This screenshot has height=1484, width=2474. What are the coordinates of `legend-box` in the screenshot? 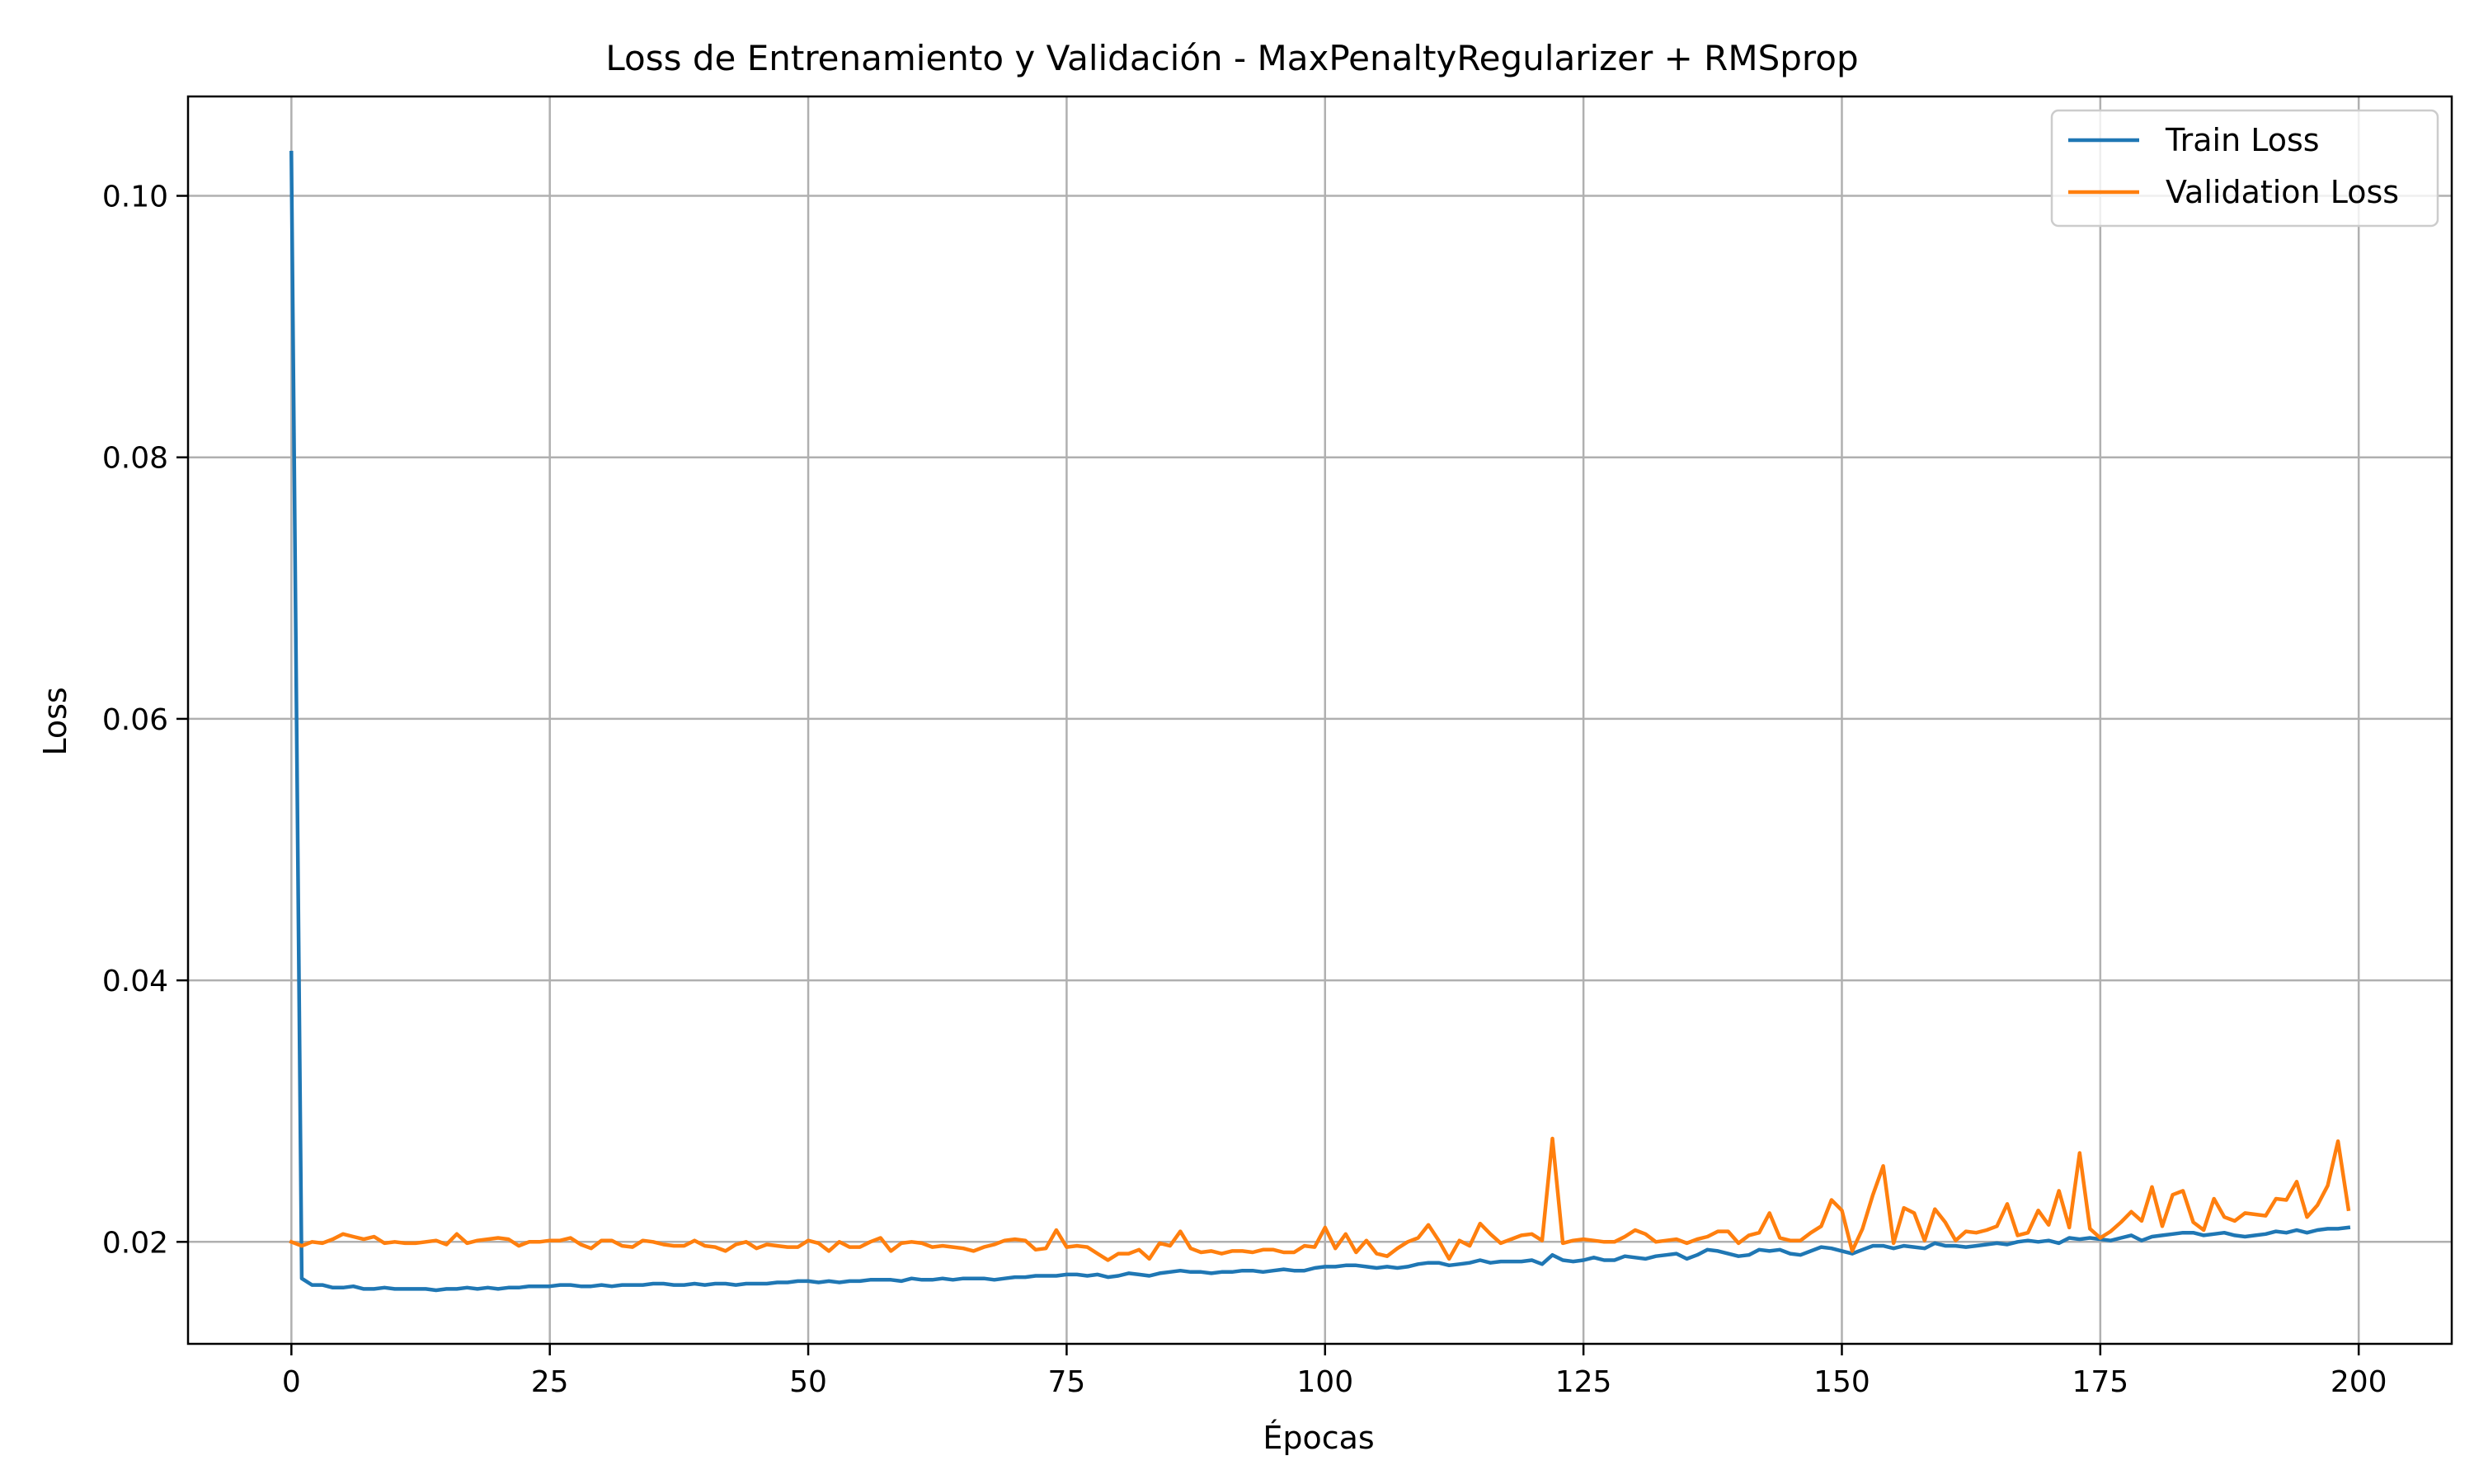 It's located at (2244, 168).